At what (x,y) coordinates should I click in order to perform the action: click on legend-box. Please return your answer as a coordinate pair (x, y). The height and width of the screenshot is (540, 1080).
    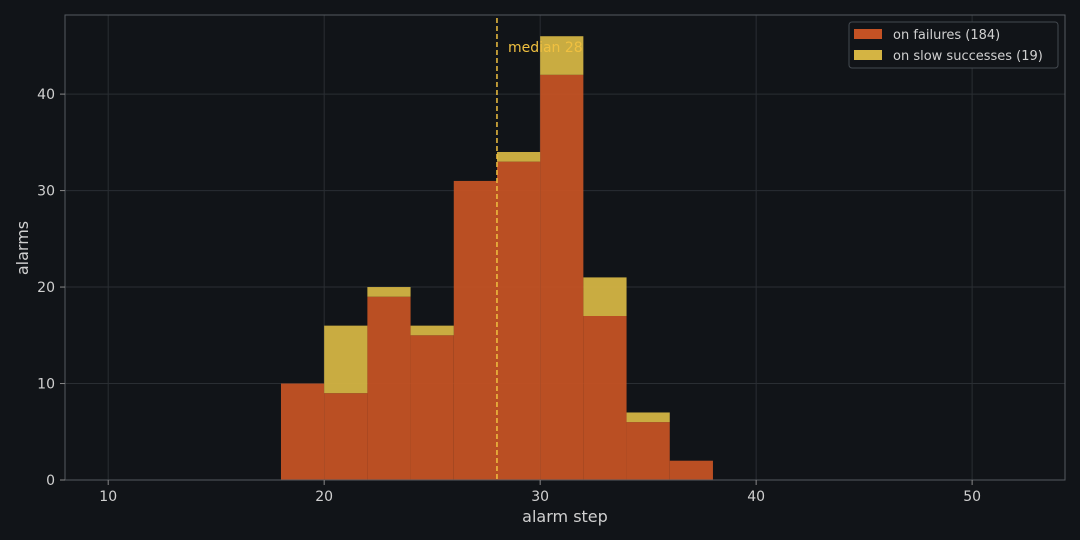
    Looking at the image, I should click on (953, 45).